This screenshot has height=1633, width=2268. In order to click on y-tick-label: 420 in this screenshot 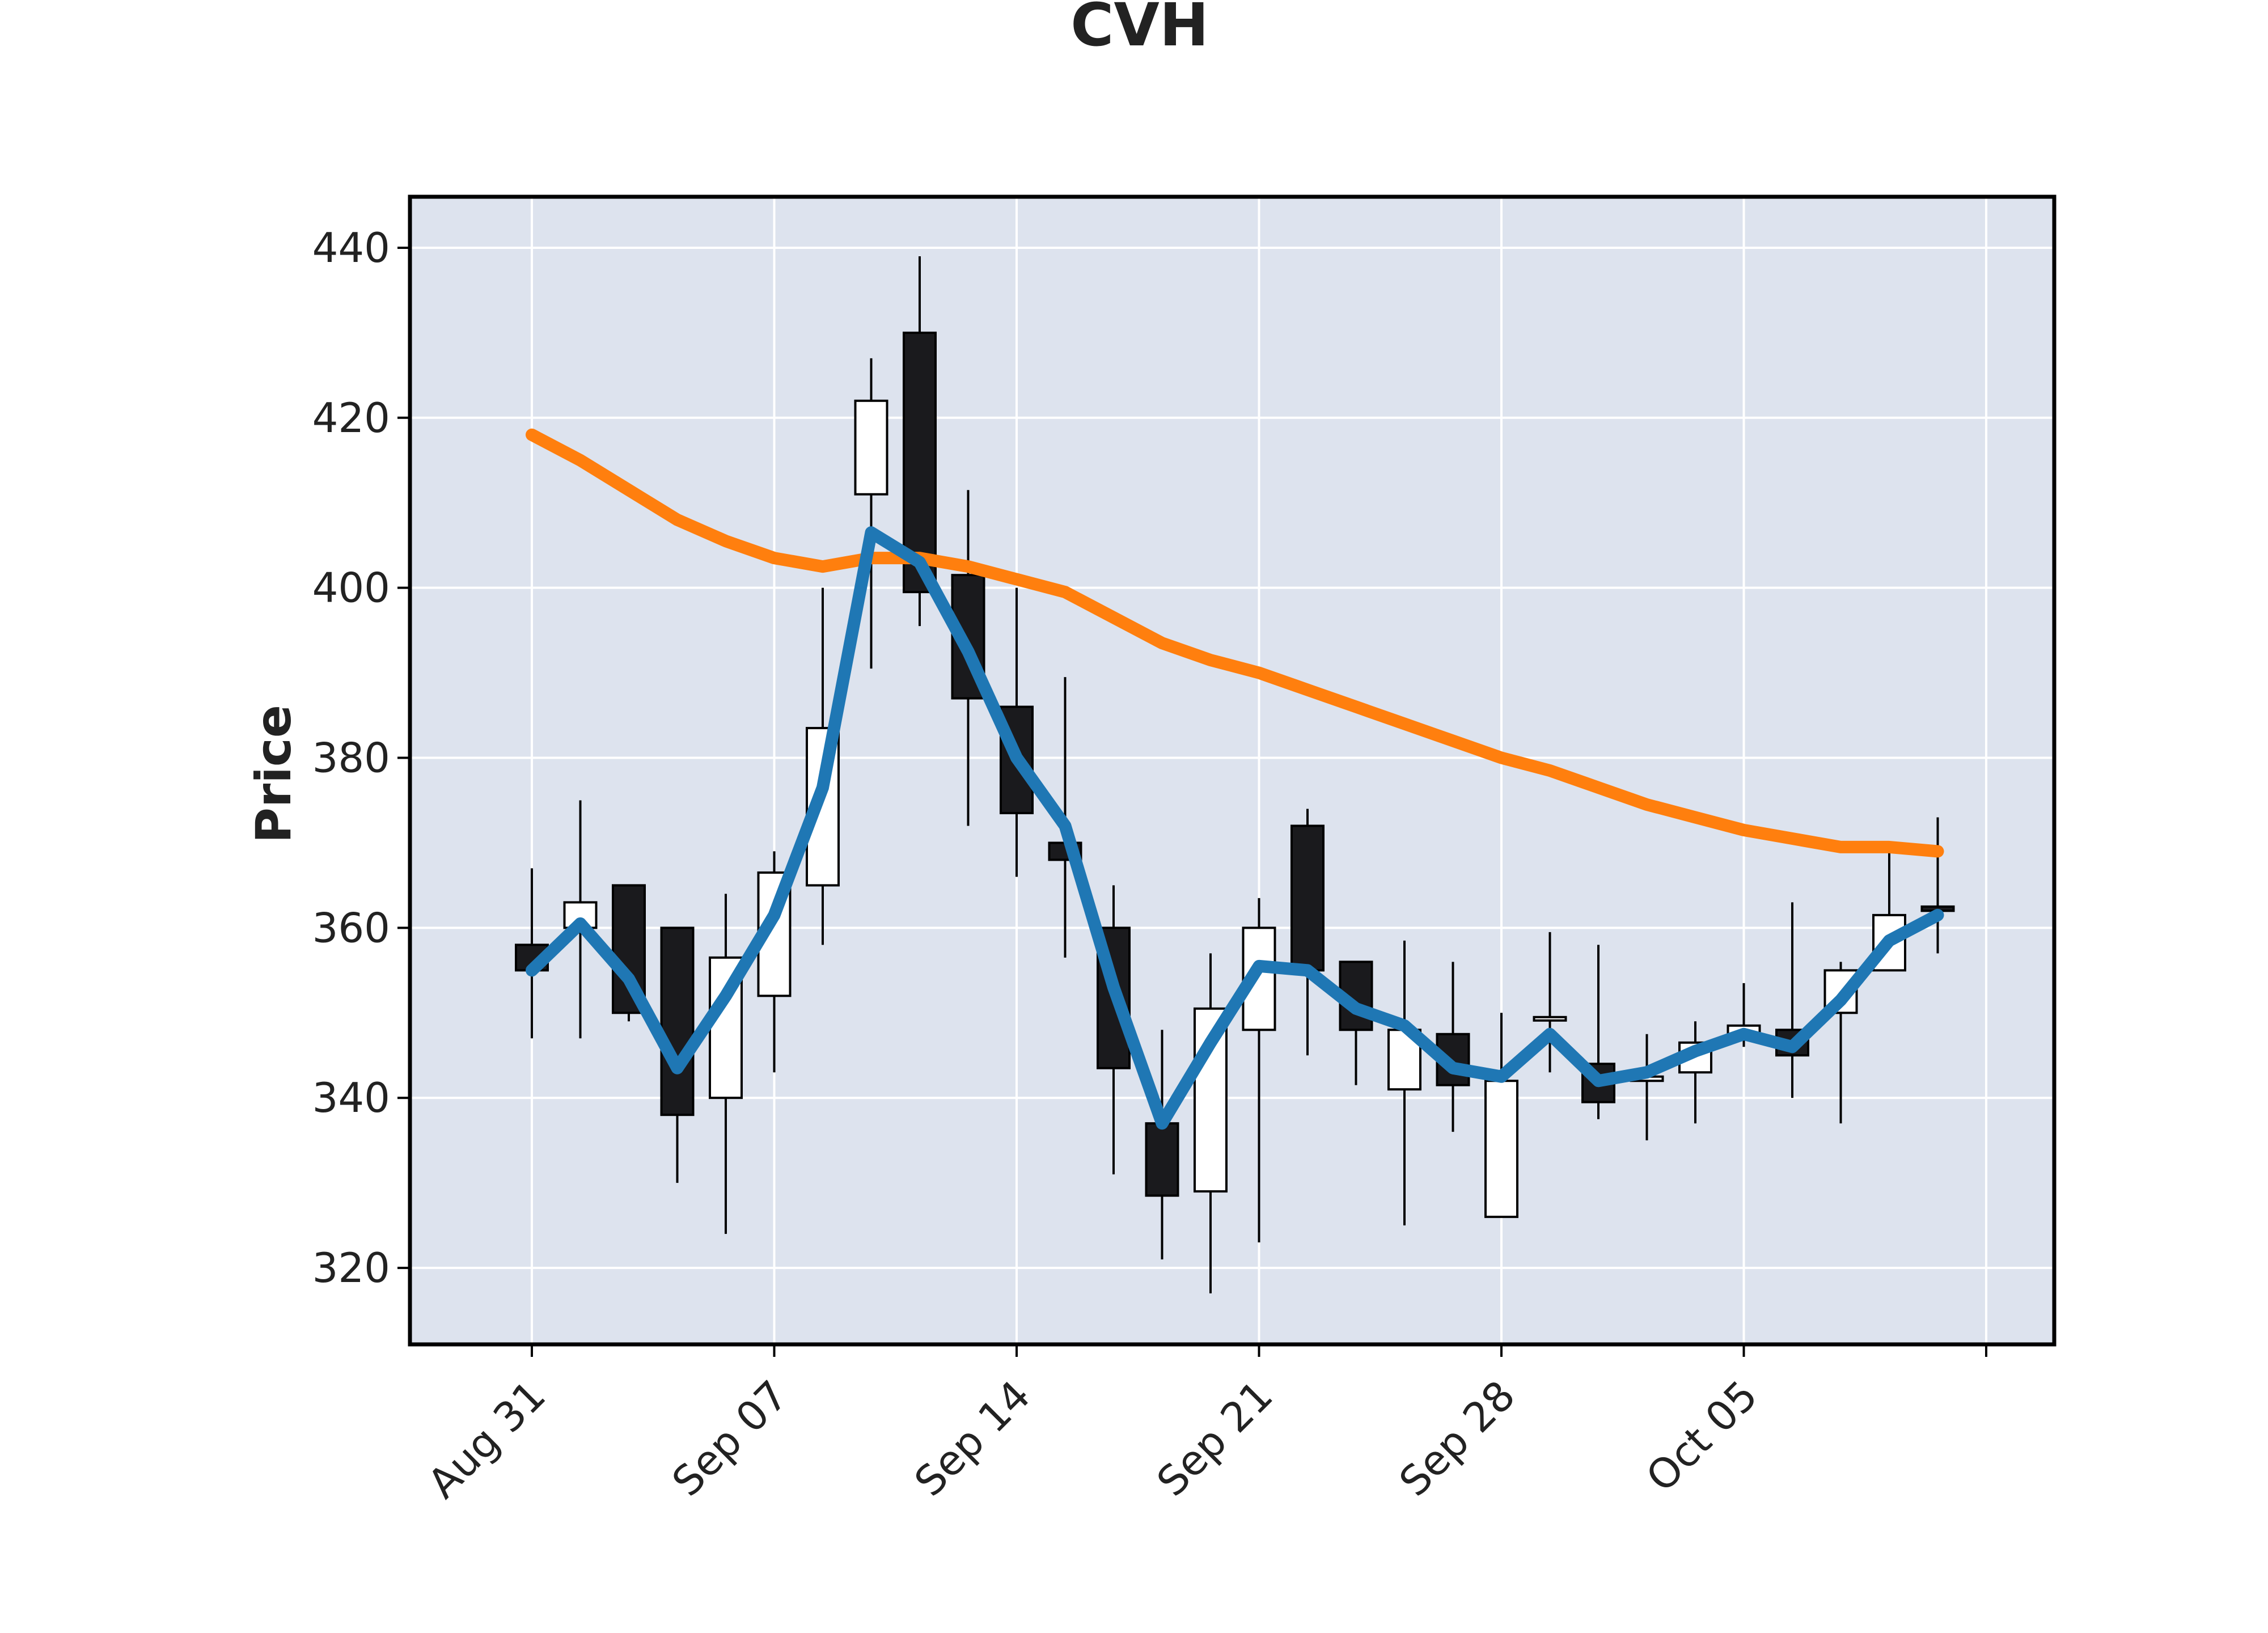, I will do `click(351, 418)`.